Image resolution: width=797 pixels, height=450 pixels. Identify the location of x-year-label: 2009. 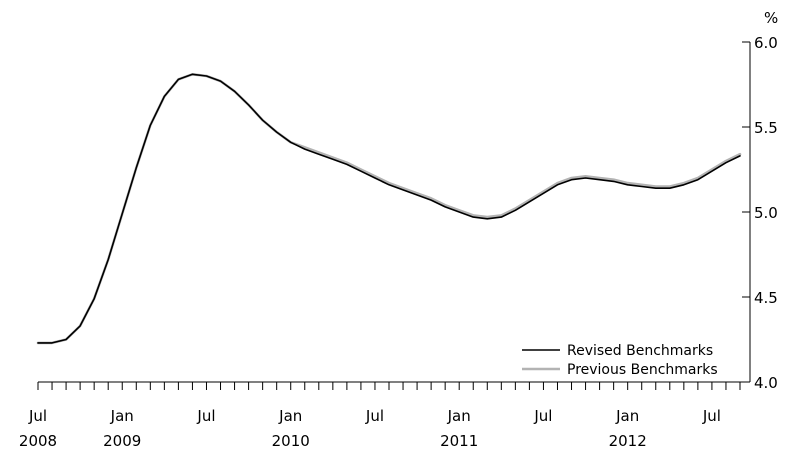
(122, 441).